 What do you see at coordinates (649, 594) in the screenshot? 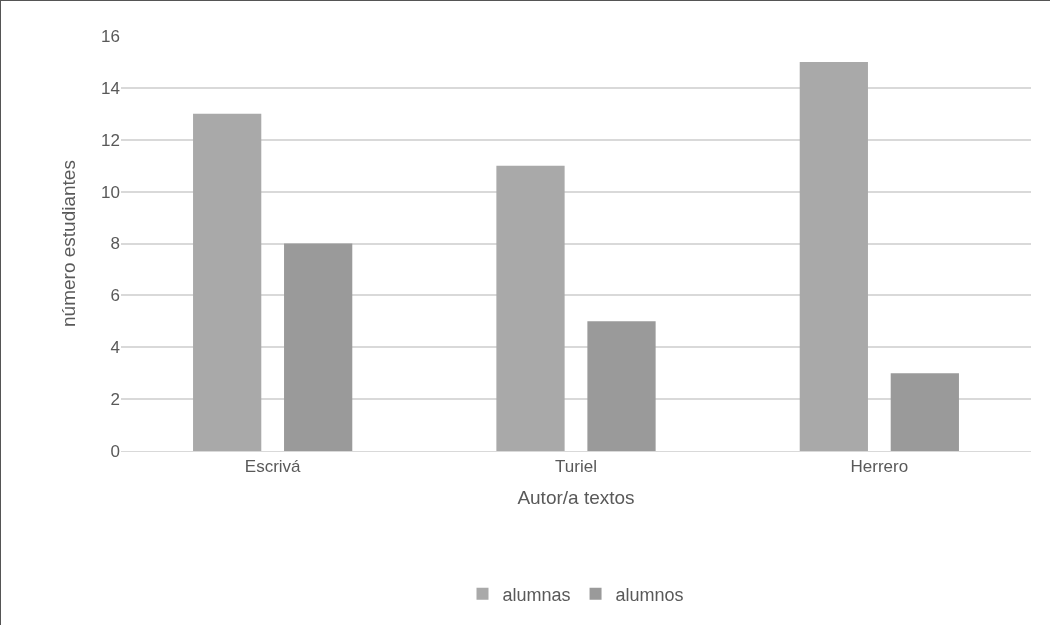
I see `legend-label: alumnos` at bounding box center [649, 594].